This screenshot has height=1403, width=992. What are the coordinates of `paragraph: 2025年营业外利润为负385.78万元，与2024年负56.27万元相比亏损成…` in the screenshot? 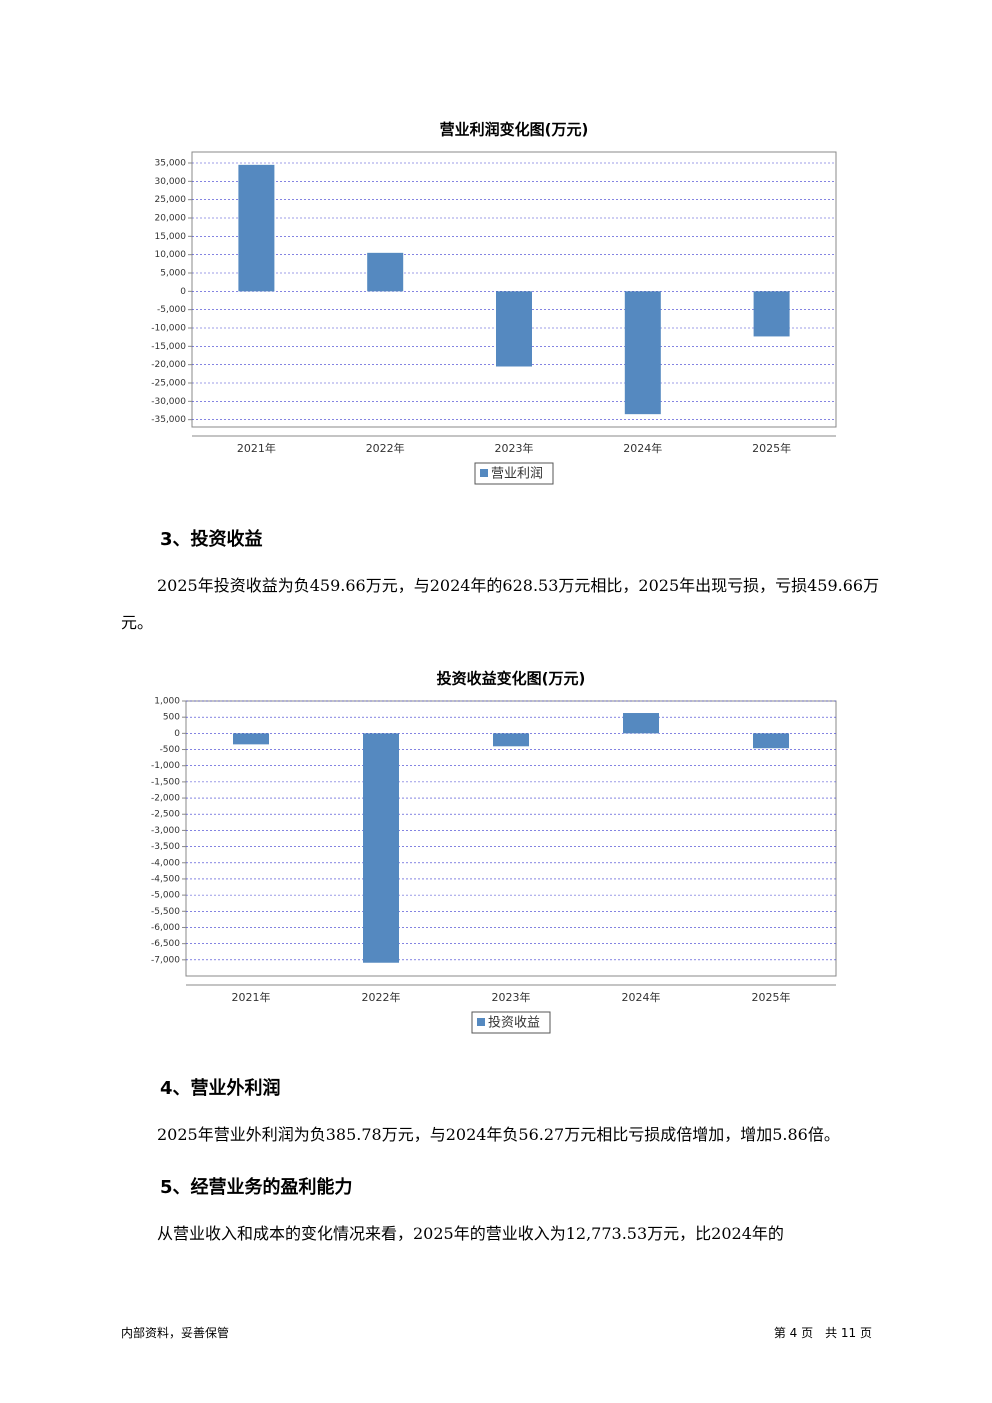 It's located at (498, 1134).